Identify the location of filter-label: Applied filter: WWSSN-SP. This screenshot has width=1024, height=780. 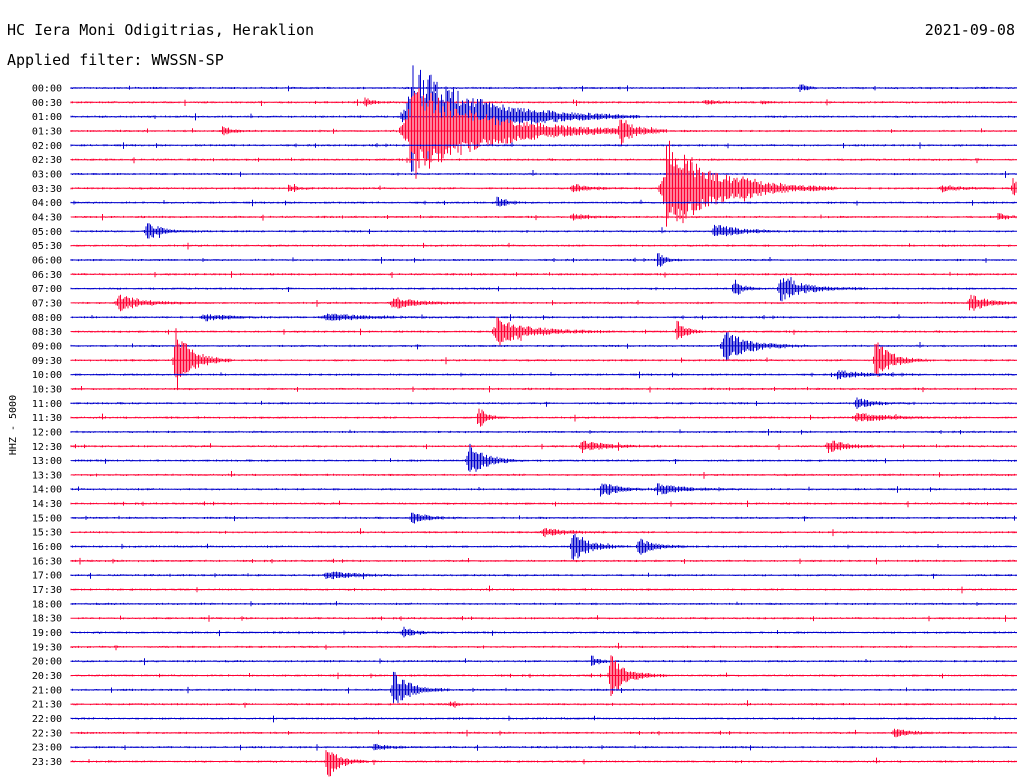
(115, 60).